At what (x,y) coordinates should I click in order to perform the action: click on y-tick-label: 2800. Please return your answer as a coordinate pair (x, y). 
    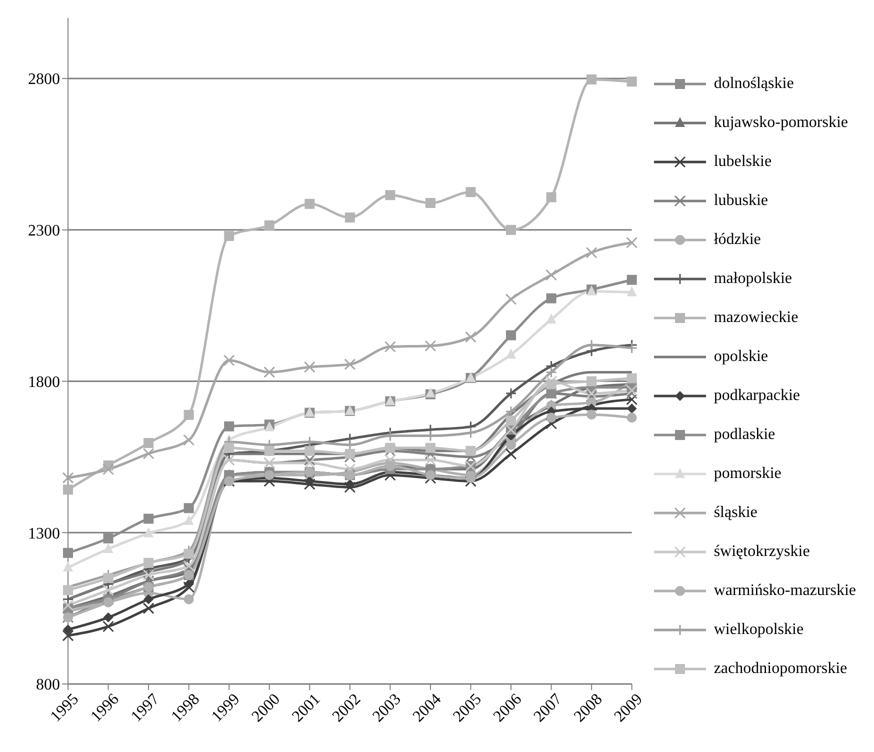
    Looking at the image, I should click on (44, 79).